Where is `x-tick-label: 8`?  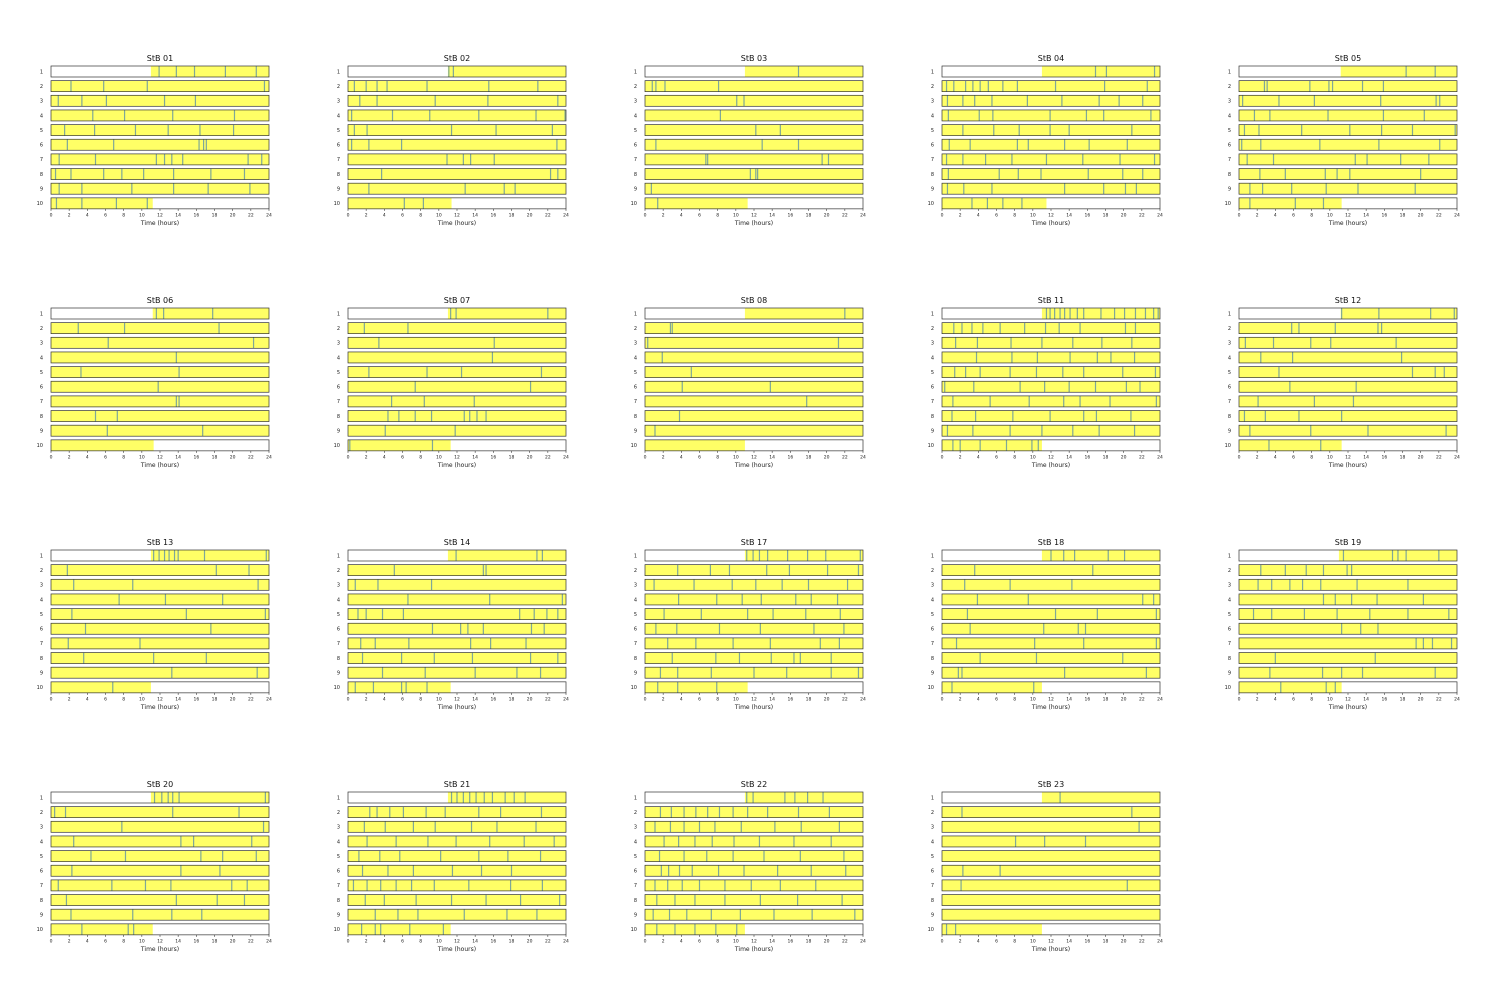 x-tick-label: 8 is located at coordinates (420, 941).